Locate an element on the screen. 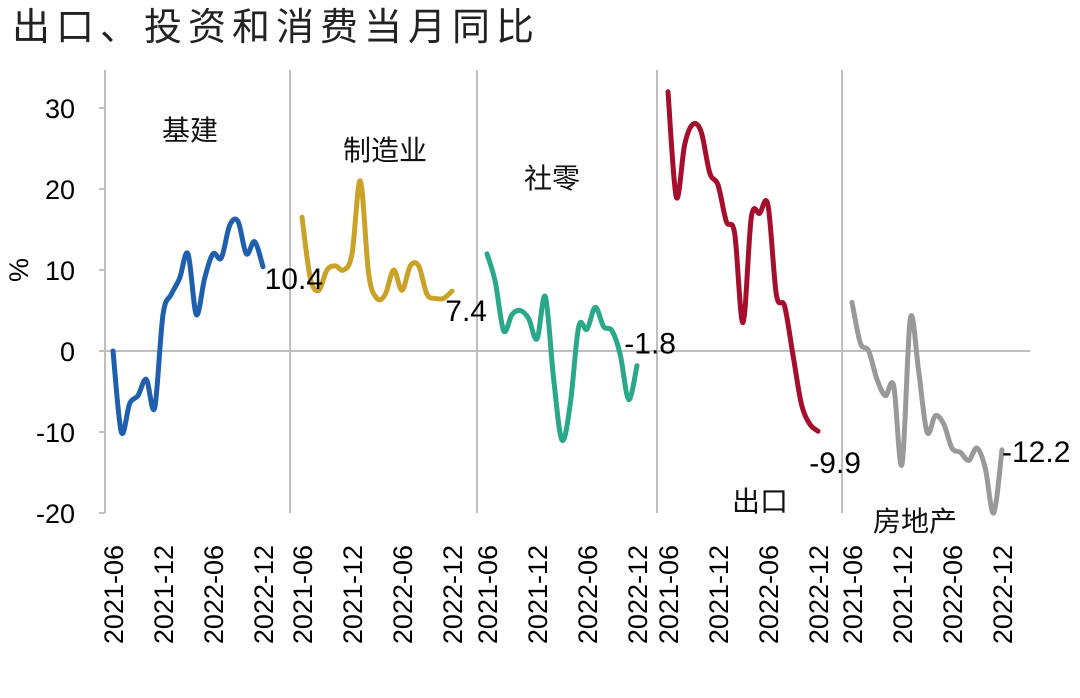  chart-title: 出口、投资和消费当月同比 is located at coordinates (276, 27).